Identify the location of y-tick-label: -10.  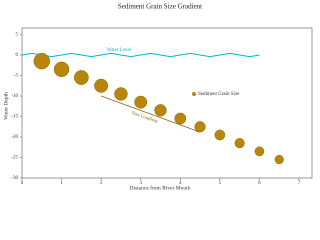
(14, 96).